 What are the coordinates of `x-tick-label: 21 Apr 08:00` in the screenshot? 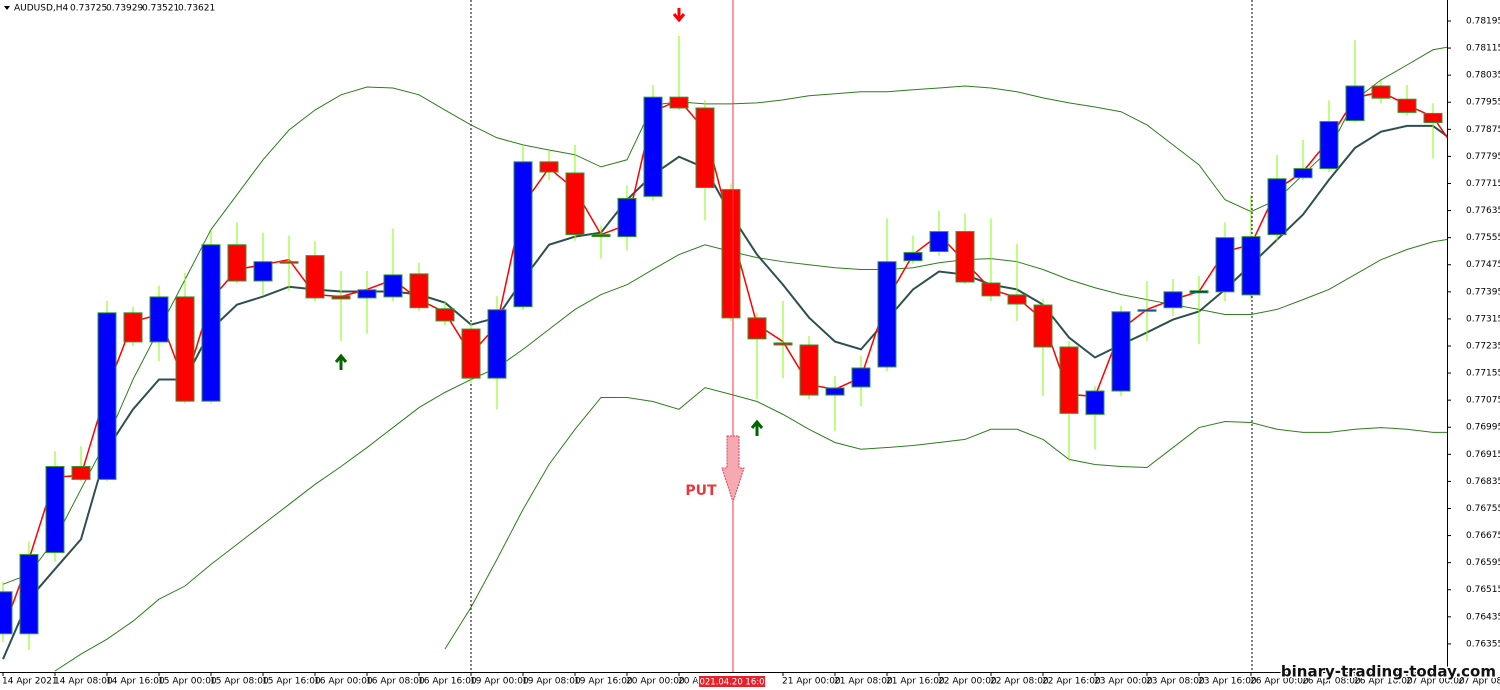 It's located at (863, 682).